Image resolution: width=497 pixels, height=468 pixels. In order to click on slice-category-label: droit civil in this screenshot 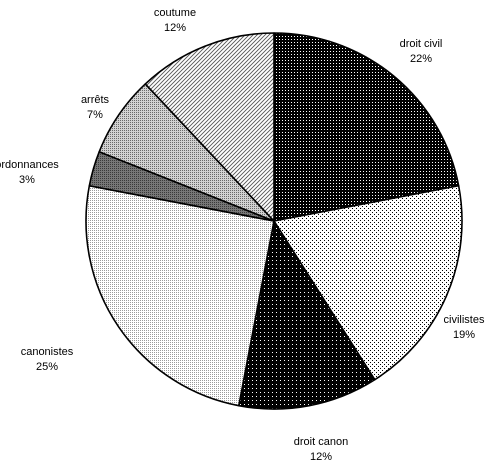, I will do `click(421, 44)`.